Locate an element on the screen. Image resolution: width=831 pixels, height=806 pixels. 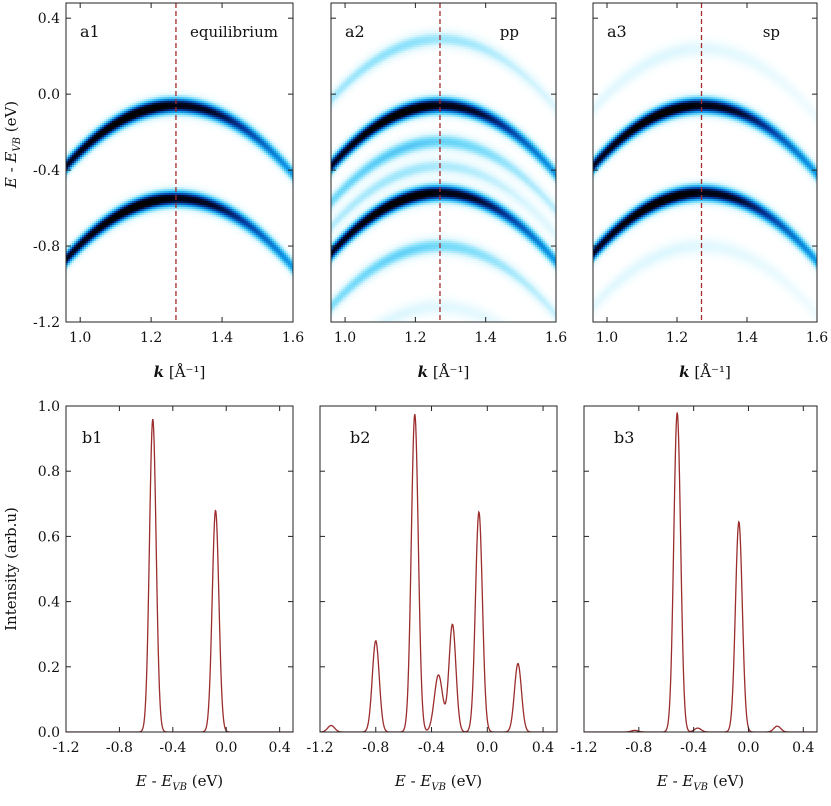
x-tick-label-b3: -0.4 is located at coordinates (693, 748).